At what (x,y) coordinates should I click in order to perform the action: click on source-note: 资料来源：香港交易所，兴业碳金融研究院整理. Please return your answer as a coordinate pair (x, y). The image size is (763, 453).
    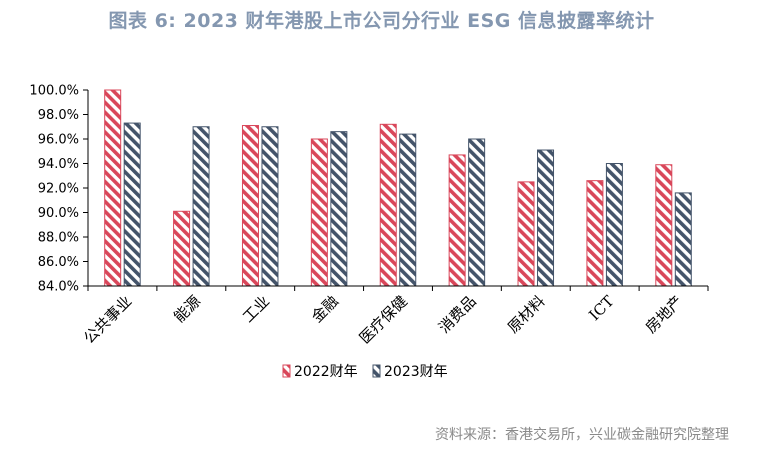
    Looking at the image, I should click on (582, 435).